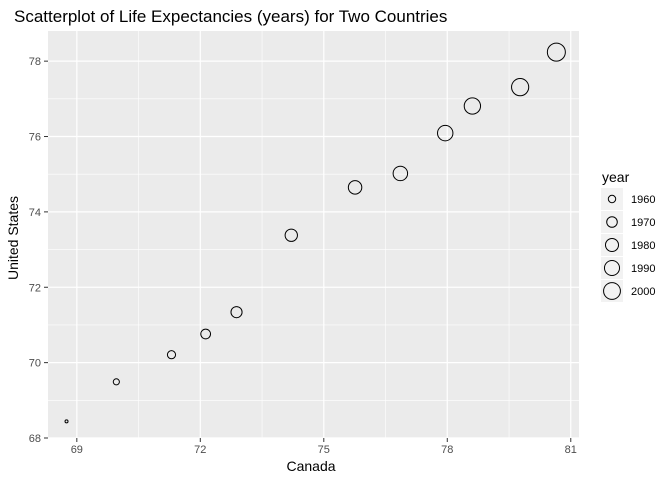 This screenshot has height=480, width=672. I want to click on y-tick-label: 68, so click(35, 439).